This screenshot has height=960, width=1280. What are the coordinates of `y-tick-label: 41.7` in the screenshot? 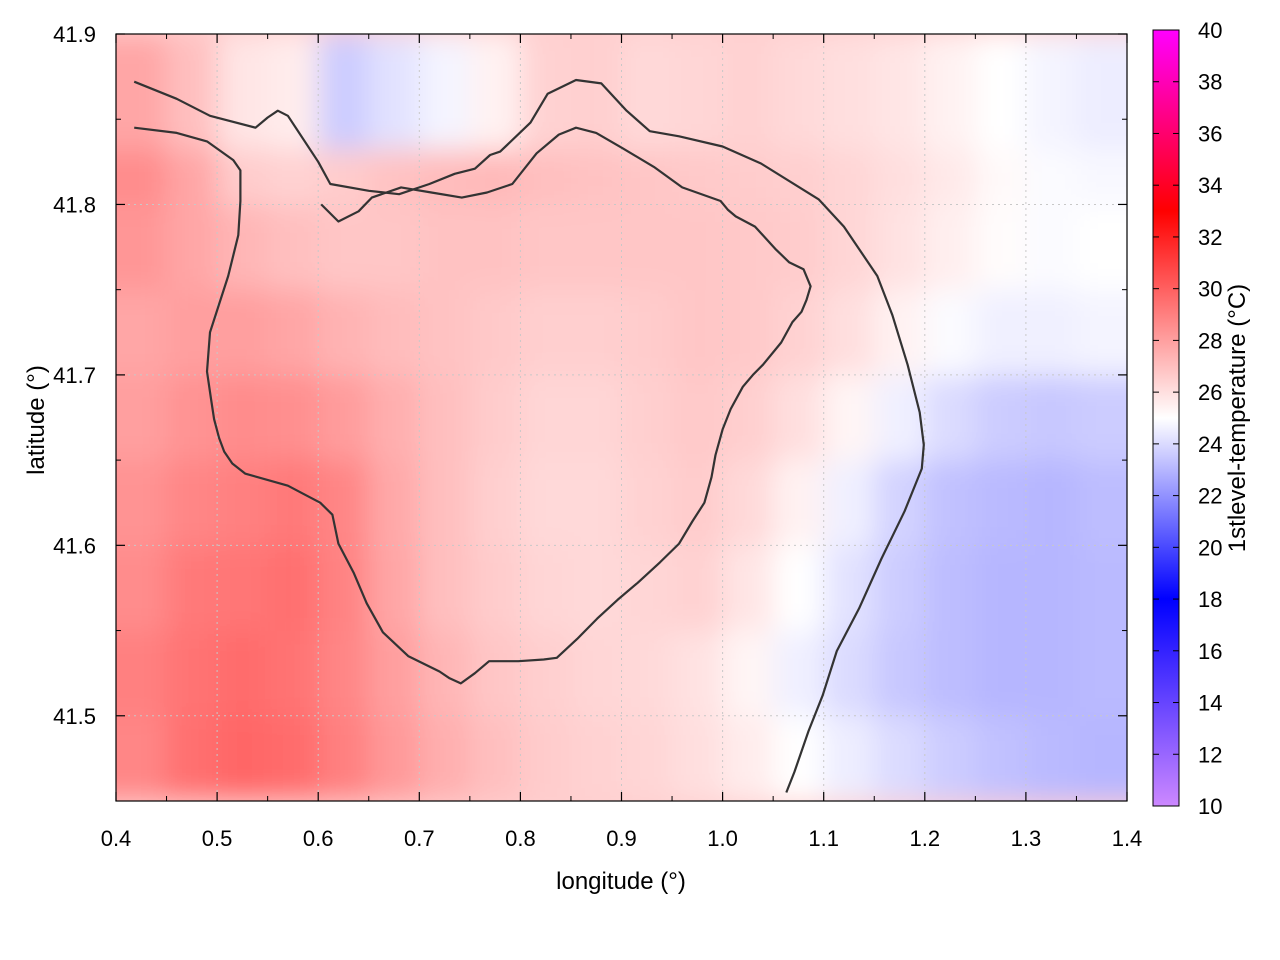 It's located at (74, 375).